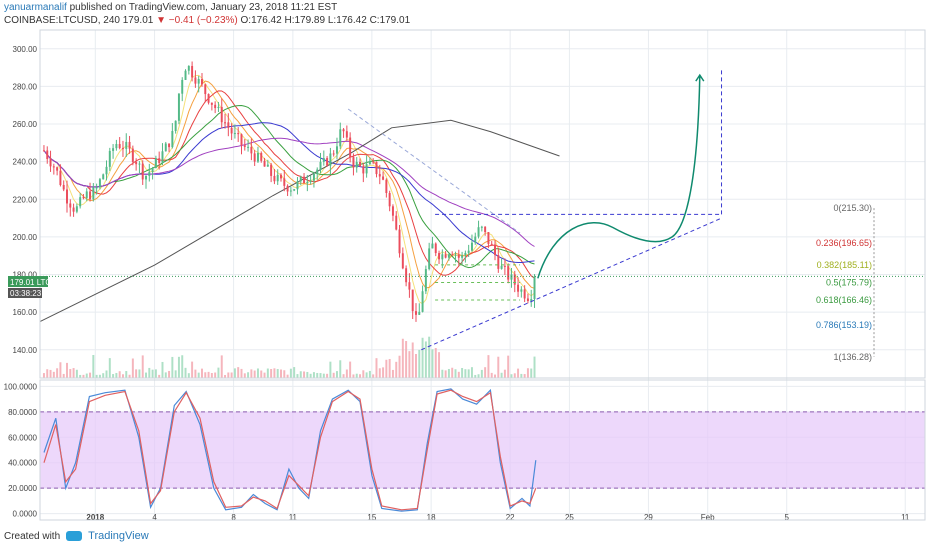 The width and height of the screenshot is (932, 550). I want to click on descending-trendline, so click(434, 171).